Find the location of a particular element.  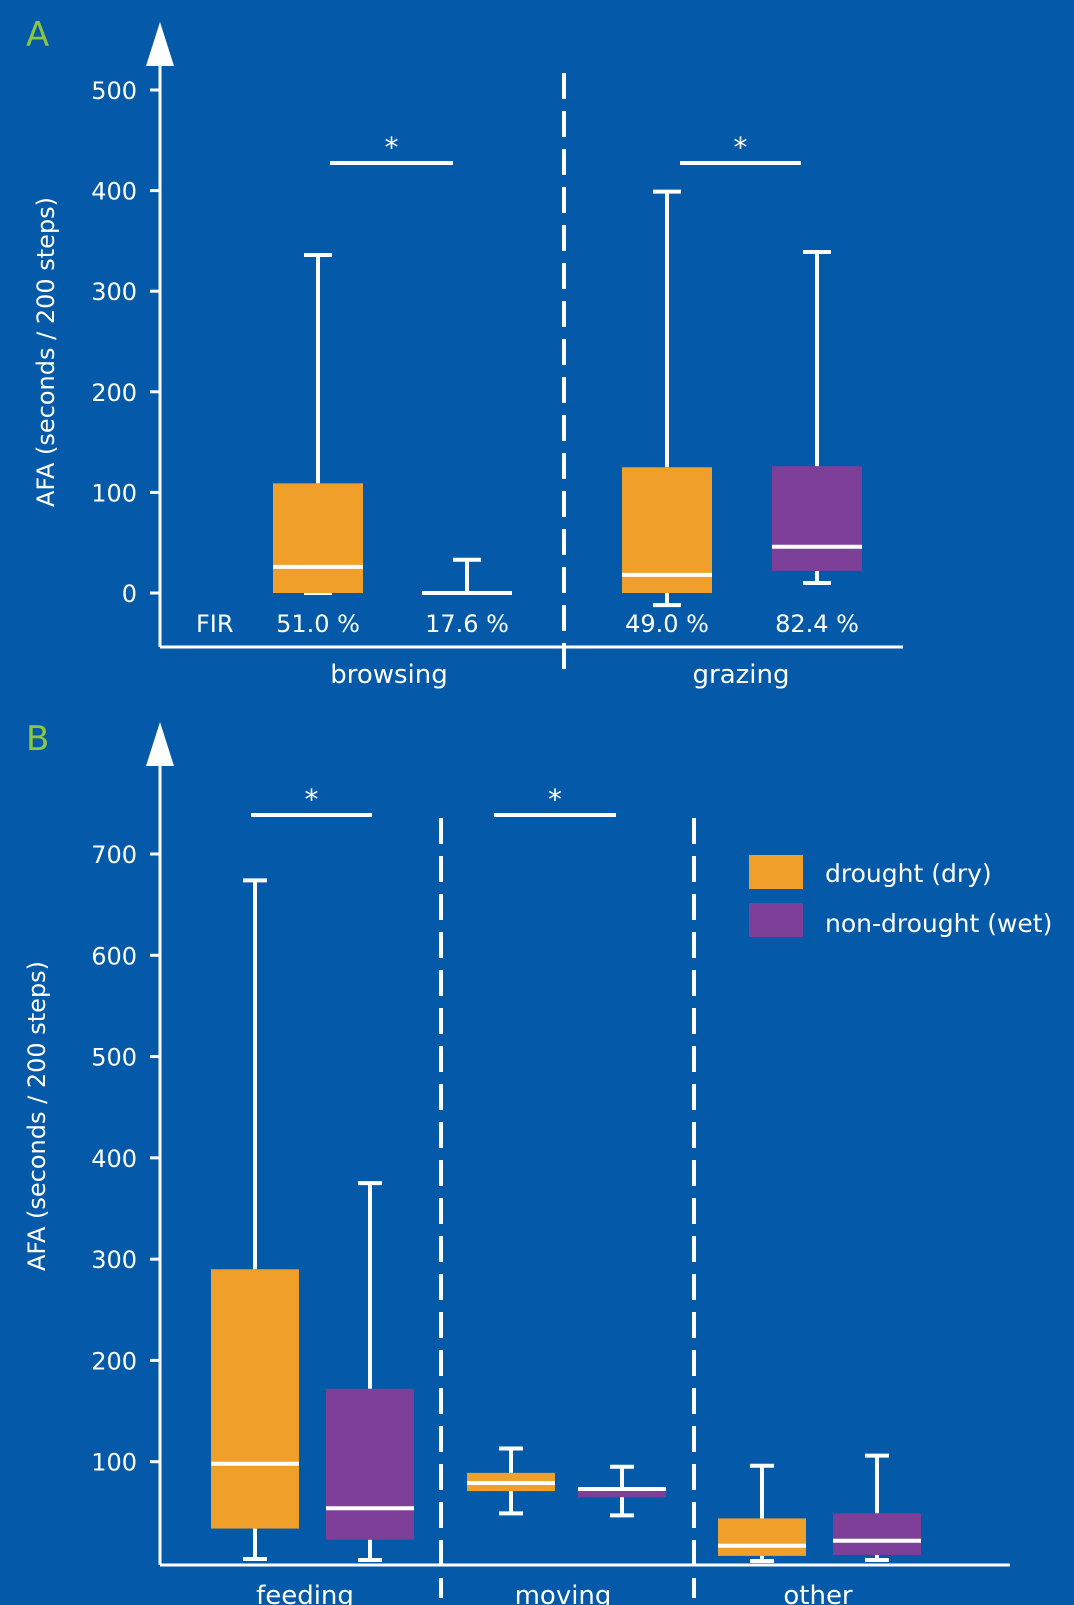

fir-value: 51.0 % is located at coordinates (318, 624).